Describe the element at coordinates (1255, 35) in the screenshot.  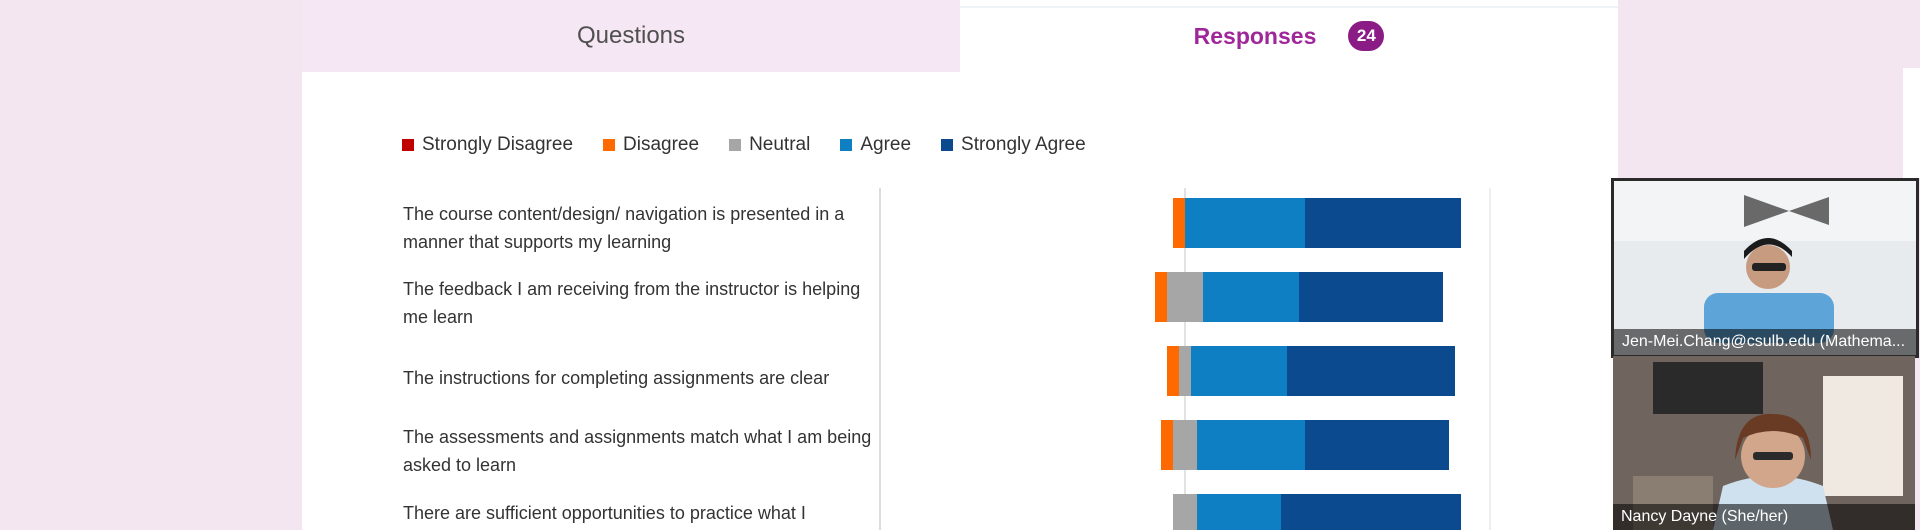
I see `tab-responses-label: Responses` at that location.